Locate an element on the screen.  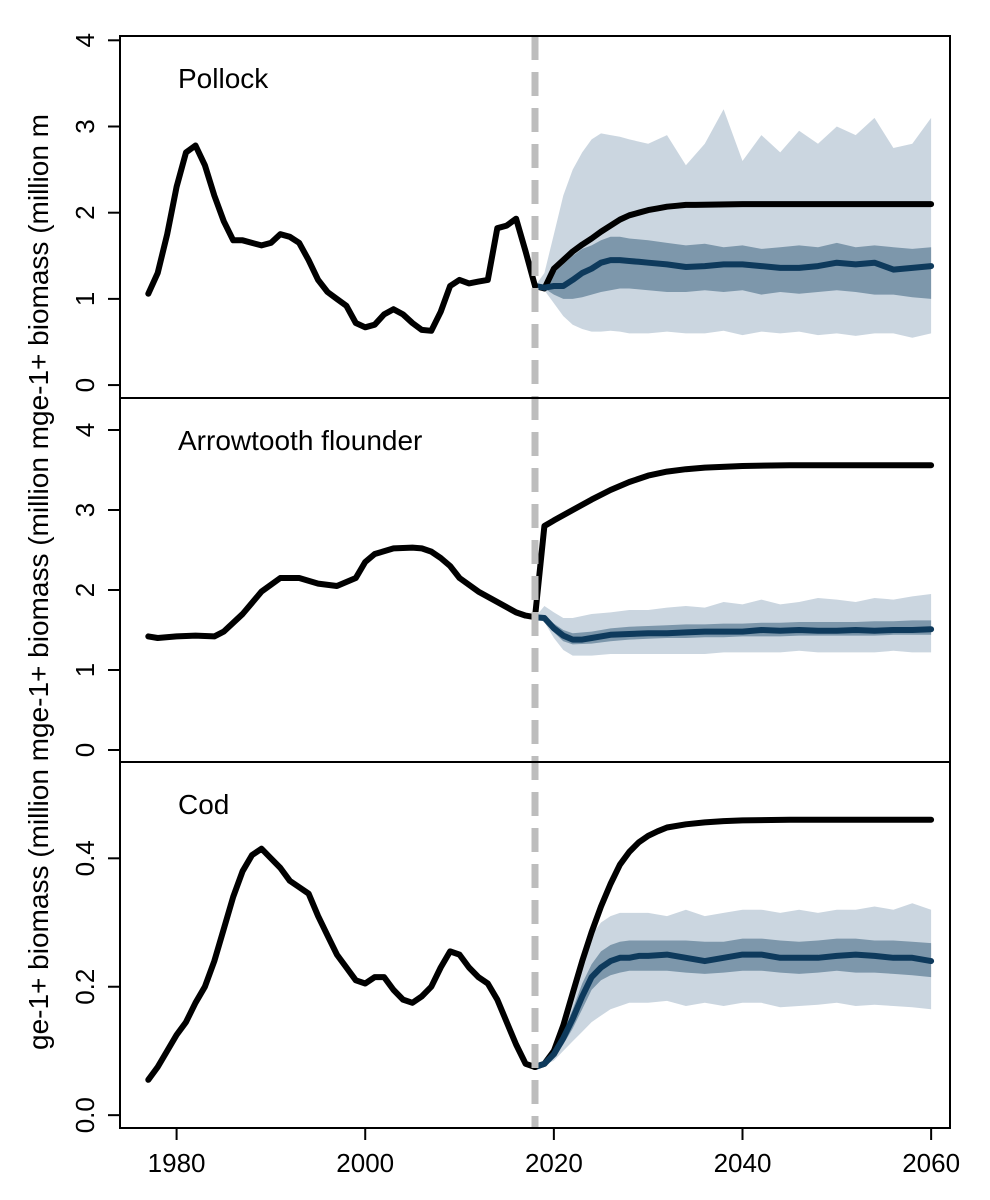
outer-interval-band is located at coordinates (733, 223).